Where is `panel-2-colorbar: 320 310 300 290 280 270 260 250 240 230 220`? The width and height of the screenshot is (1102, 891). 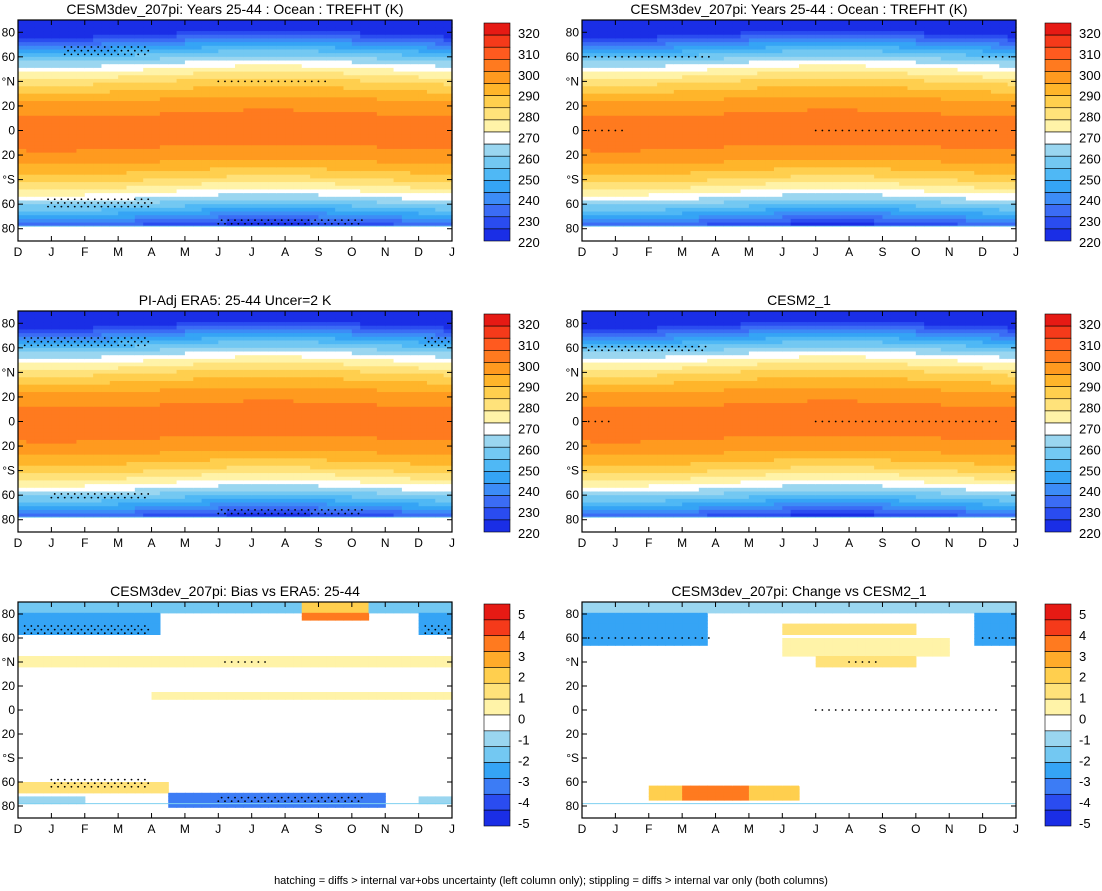
panel-2-colorbar: 320 310 300 290 280 270 260 250 240 230 220 is located at coordinates (1072, 136).